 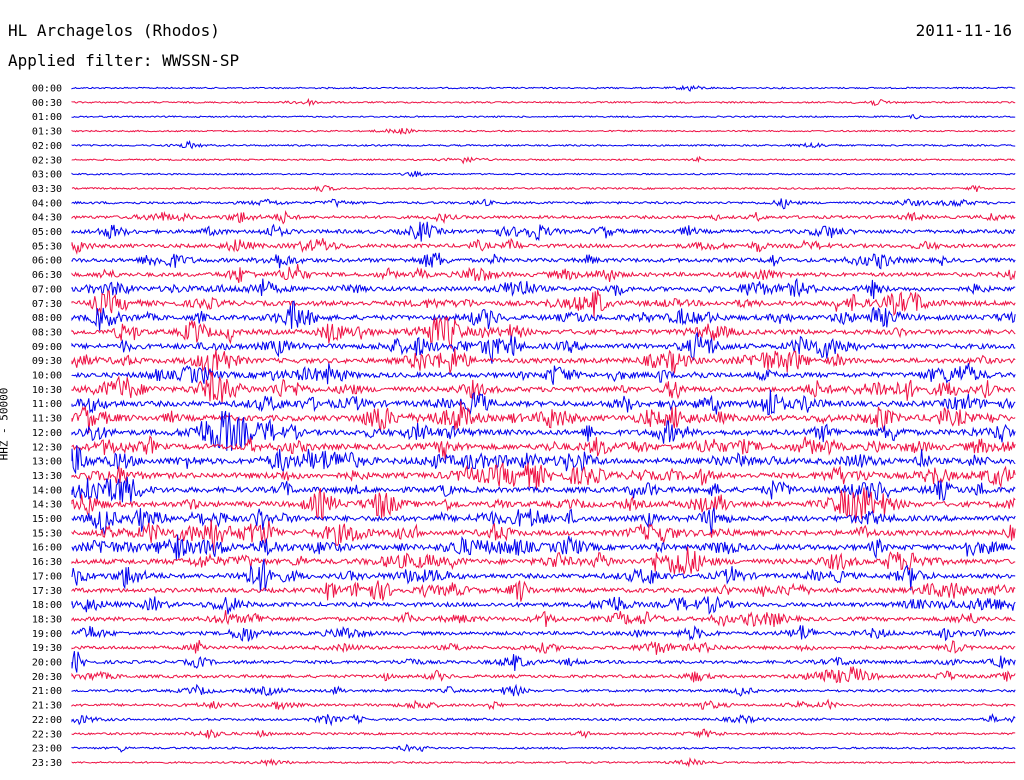 I want to click on row-time-label: 05:30, so click(x=47, y=246).